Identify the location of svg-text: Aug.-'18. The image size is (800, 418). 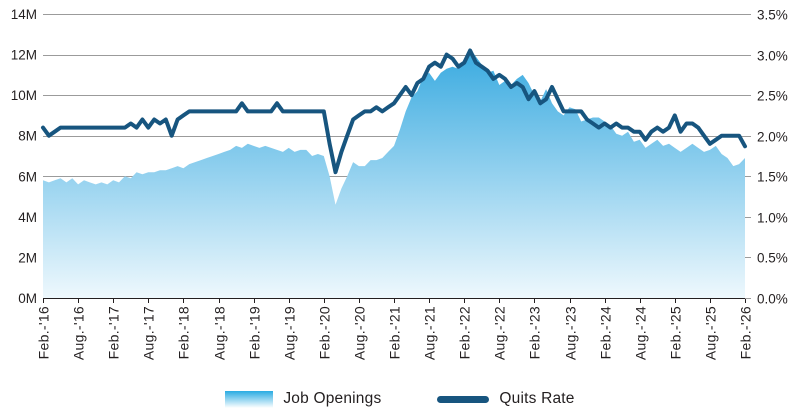
(220, 333).